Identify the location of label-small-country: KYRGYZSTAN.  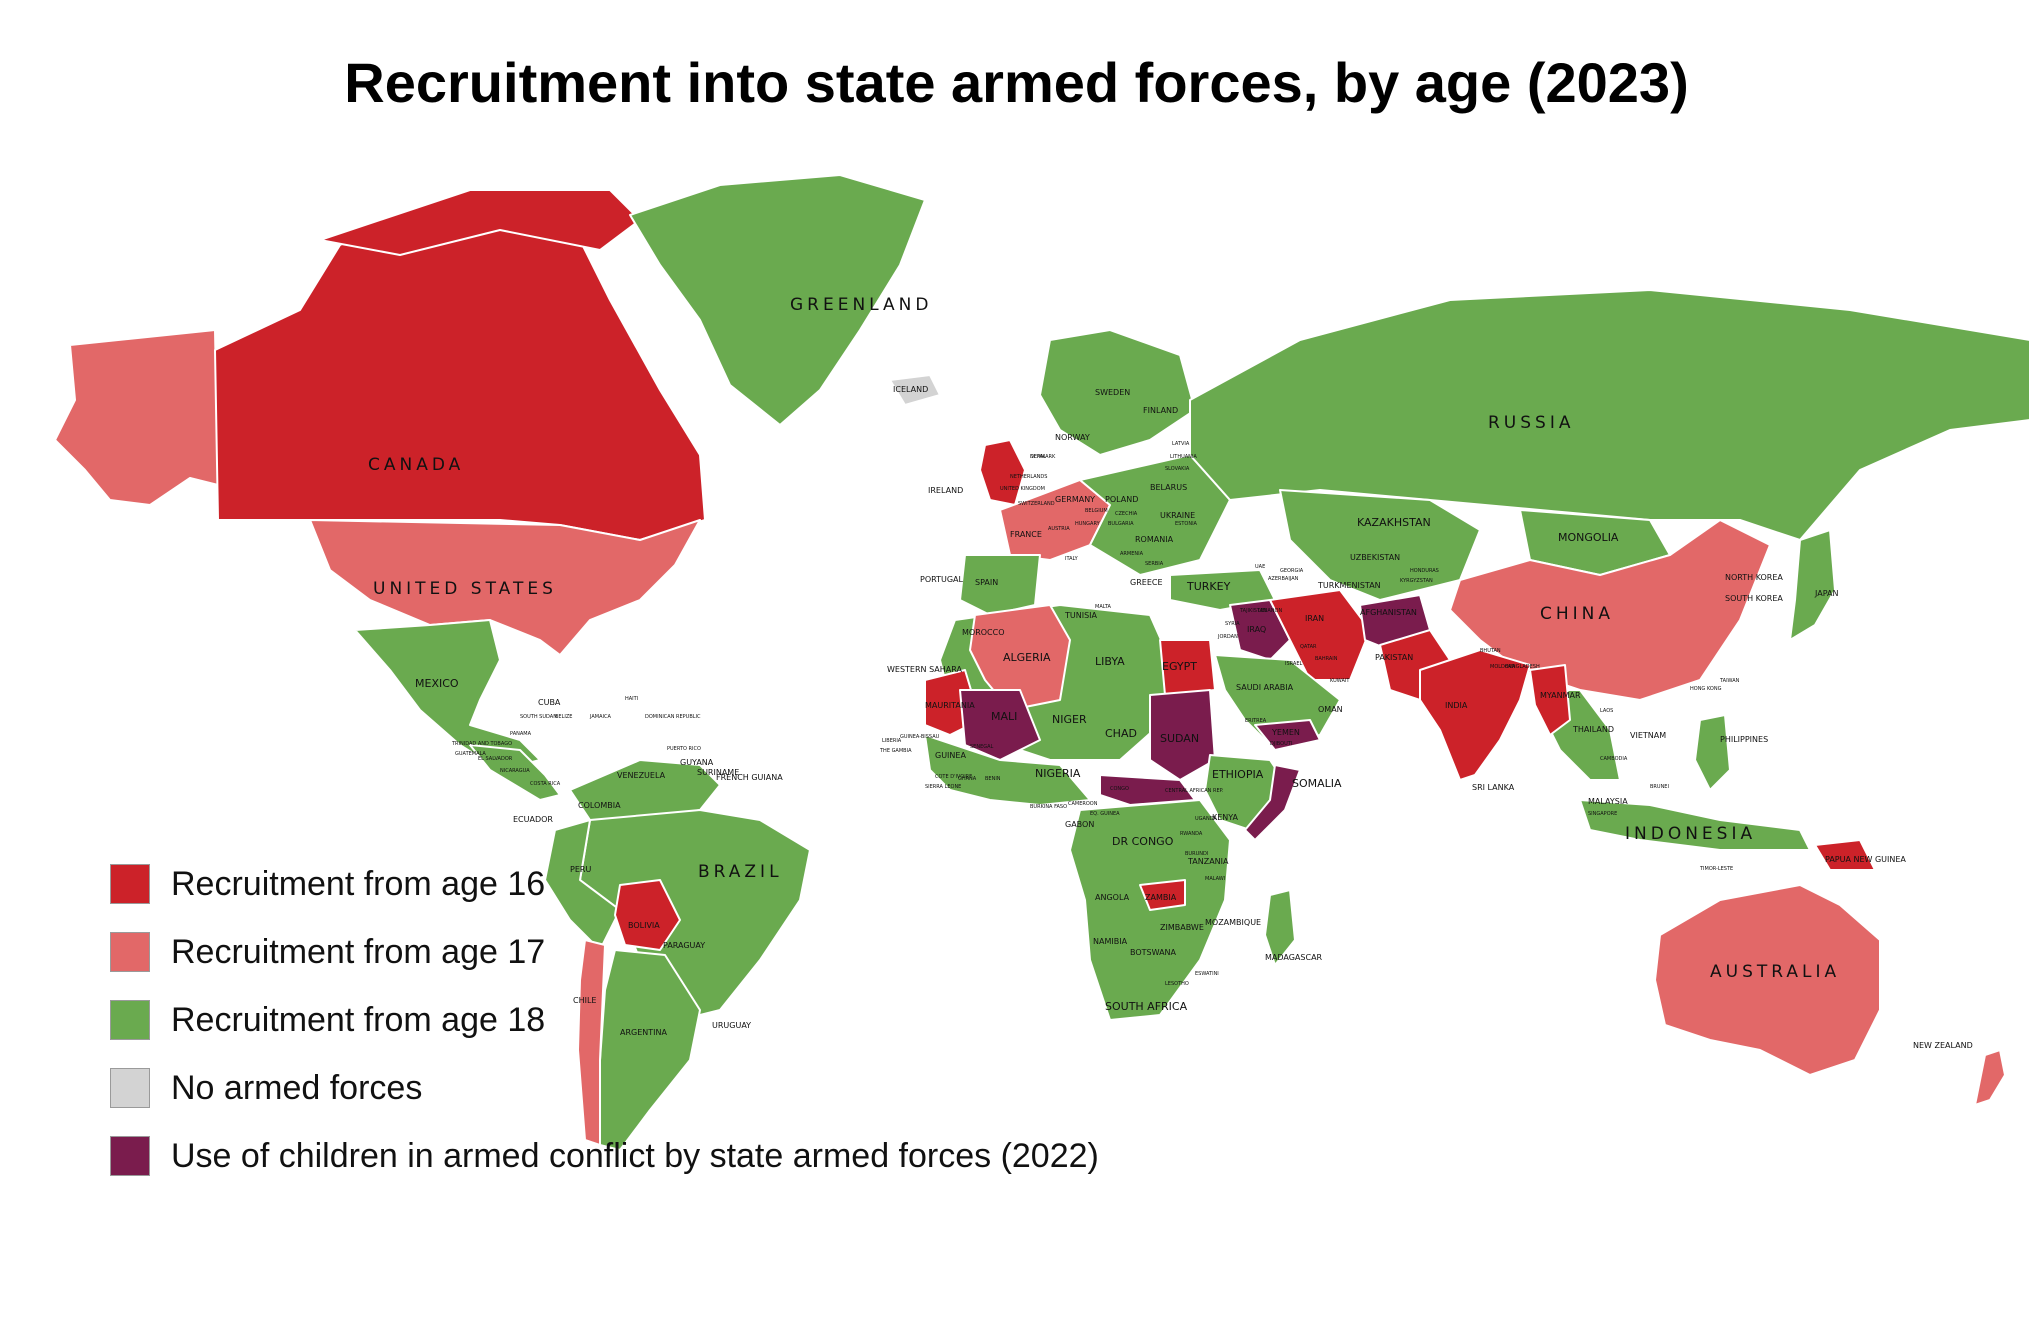
(1416, 581).